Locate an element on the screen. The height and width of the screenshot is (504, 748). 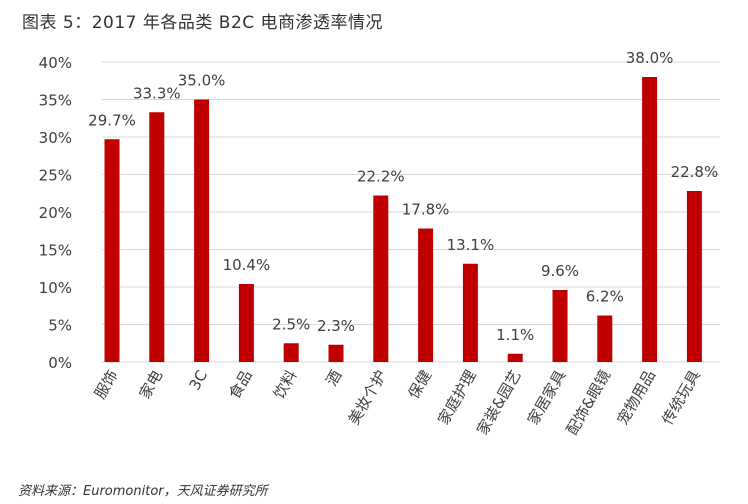
x-tick-label: 配饰&眼镜 is located at coordinates (588, 402).